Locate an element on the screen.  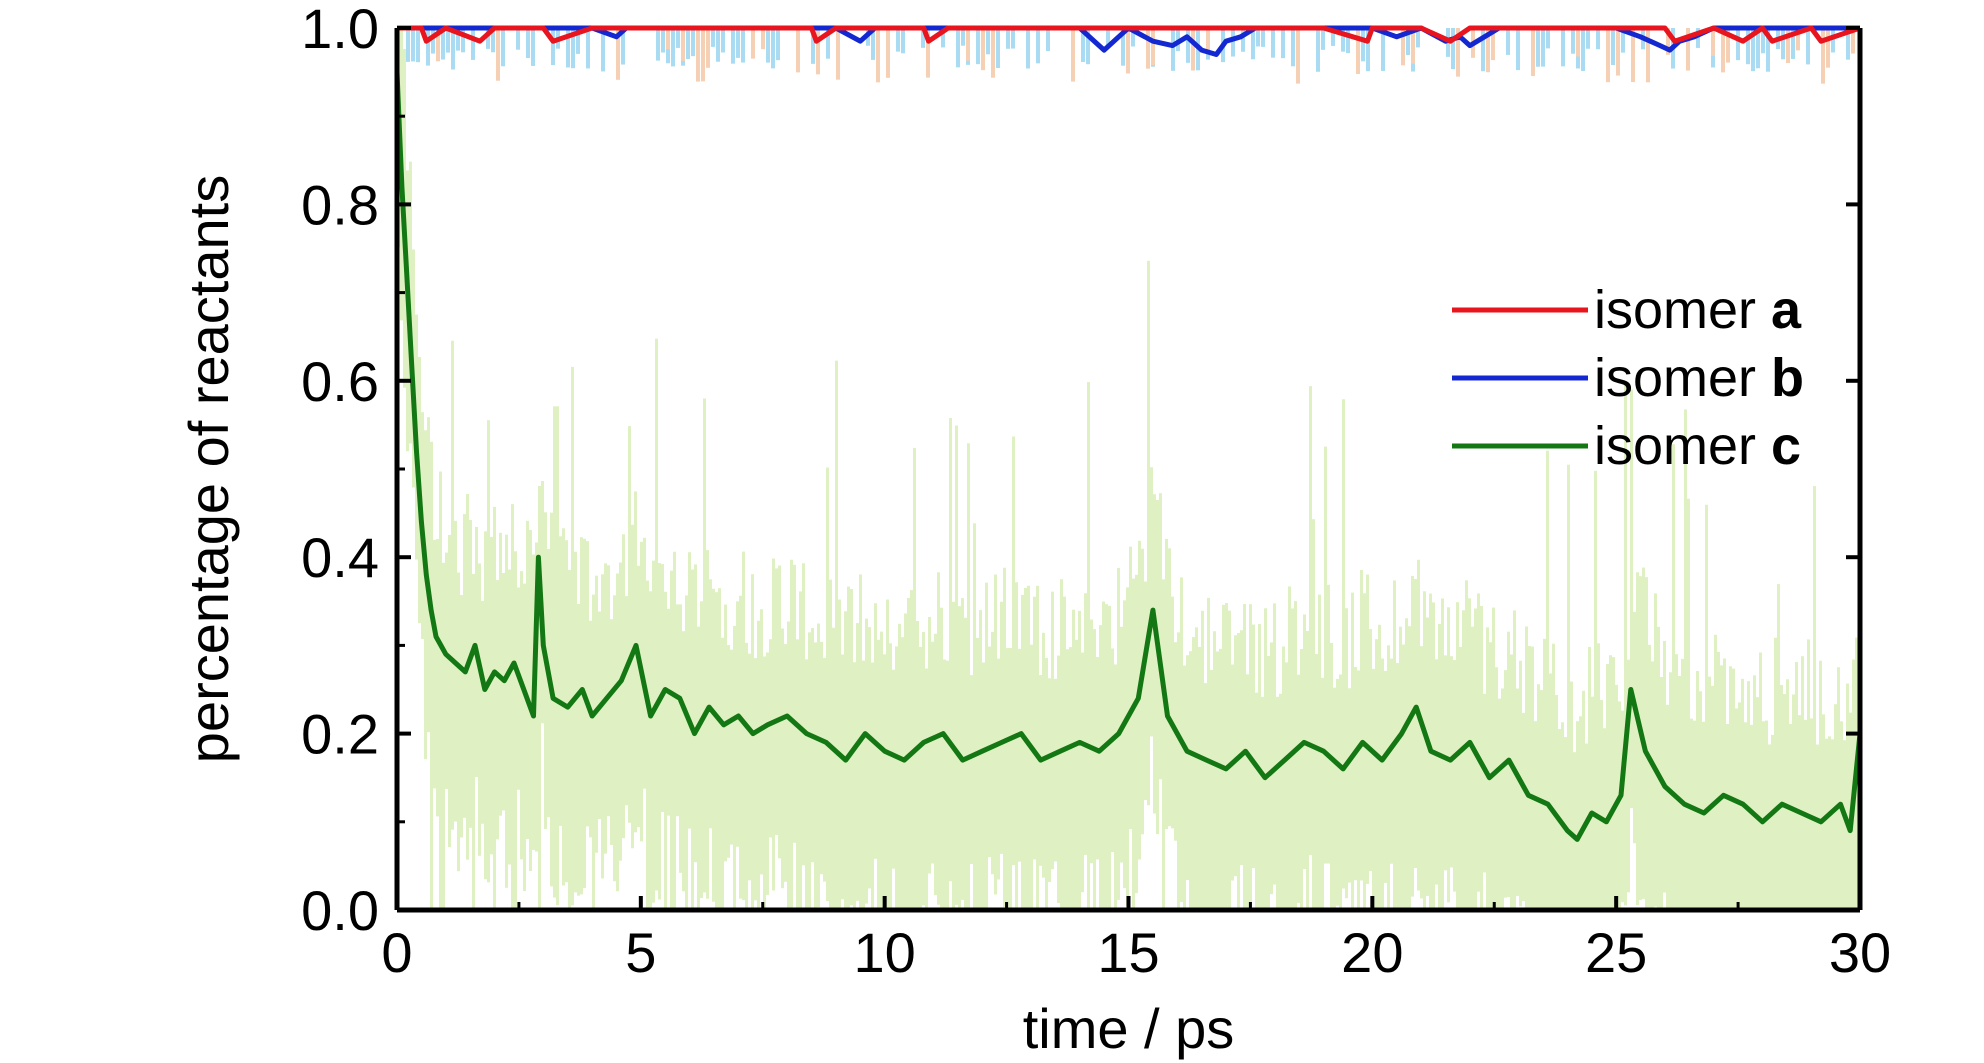
legend-label-b: isomer b is located at coordinates (1699, 378).